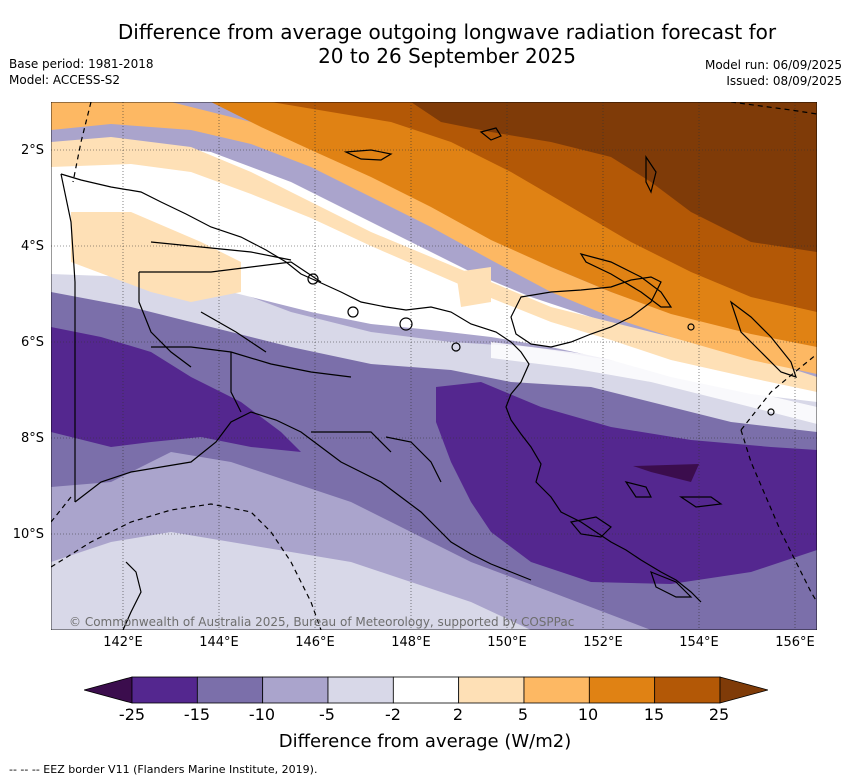 The width and height of the screenshot is (850, 781). Describe the element at coordinates (327, 714) in the screenshot. I see `colorbar-tick: -5` at that location.